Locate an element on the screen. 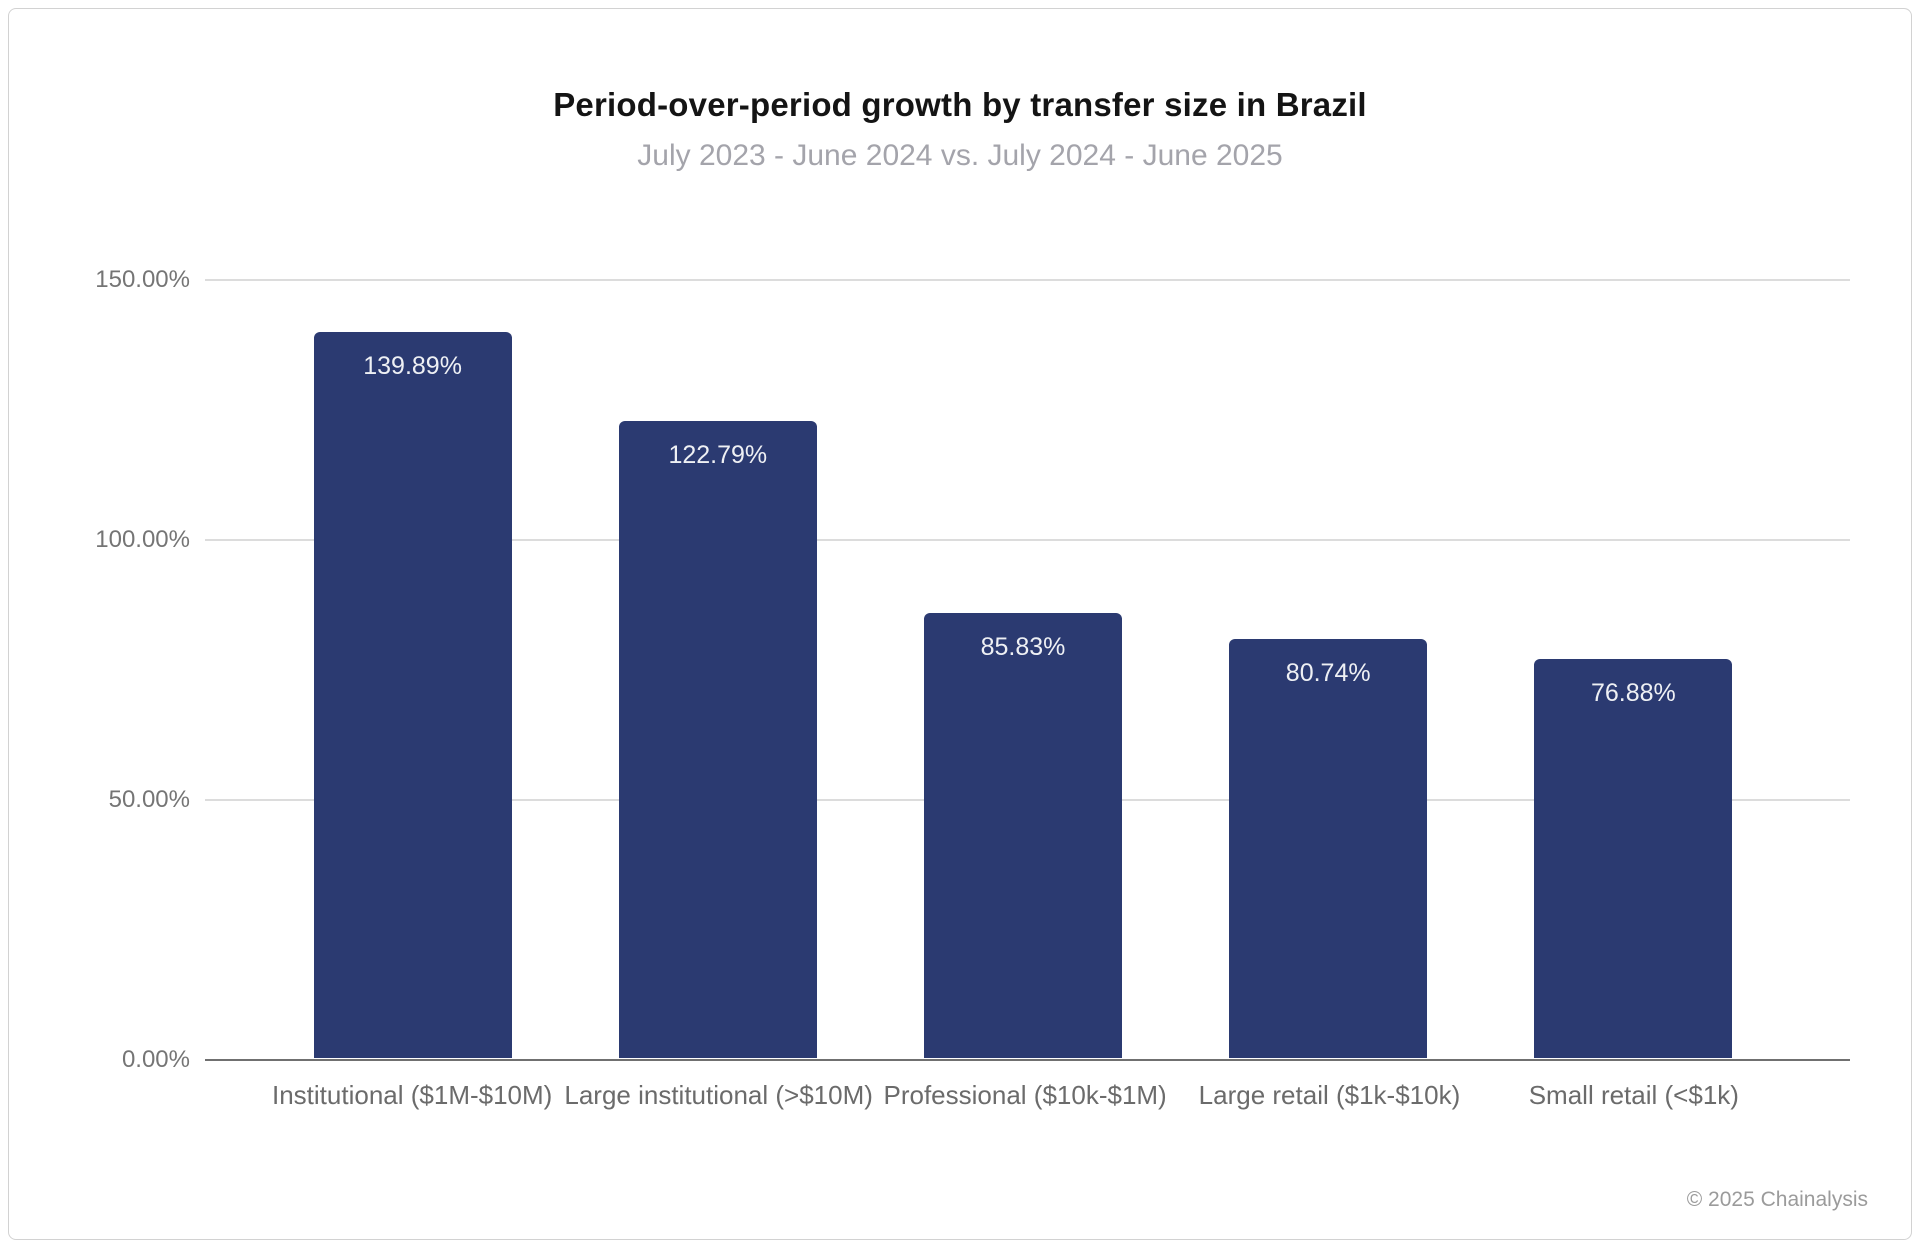 Image resolution: width=1920 pixels, height=1248 pixels. copyright-text: © 2025 Chainalysis is located at coordinates (1777, 1199).